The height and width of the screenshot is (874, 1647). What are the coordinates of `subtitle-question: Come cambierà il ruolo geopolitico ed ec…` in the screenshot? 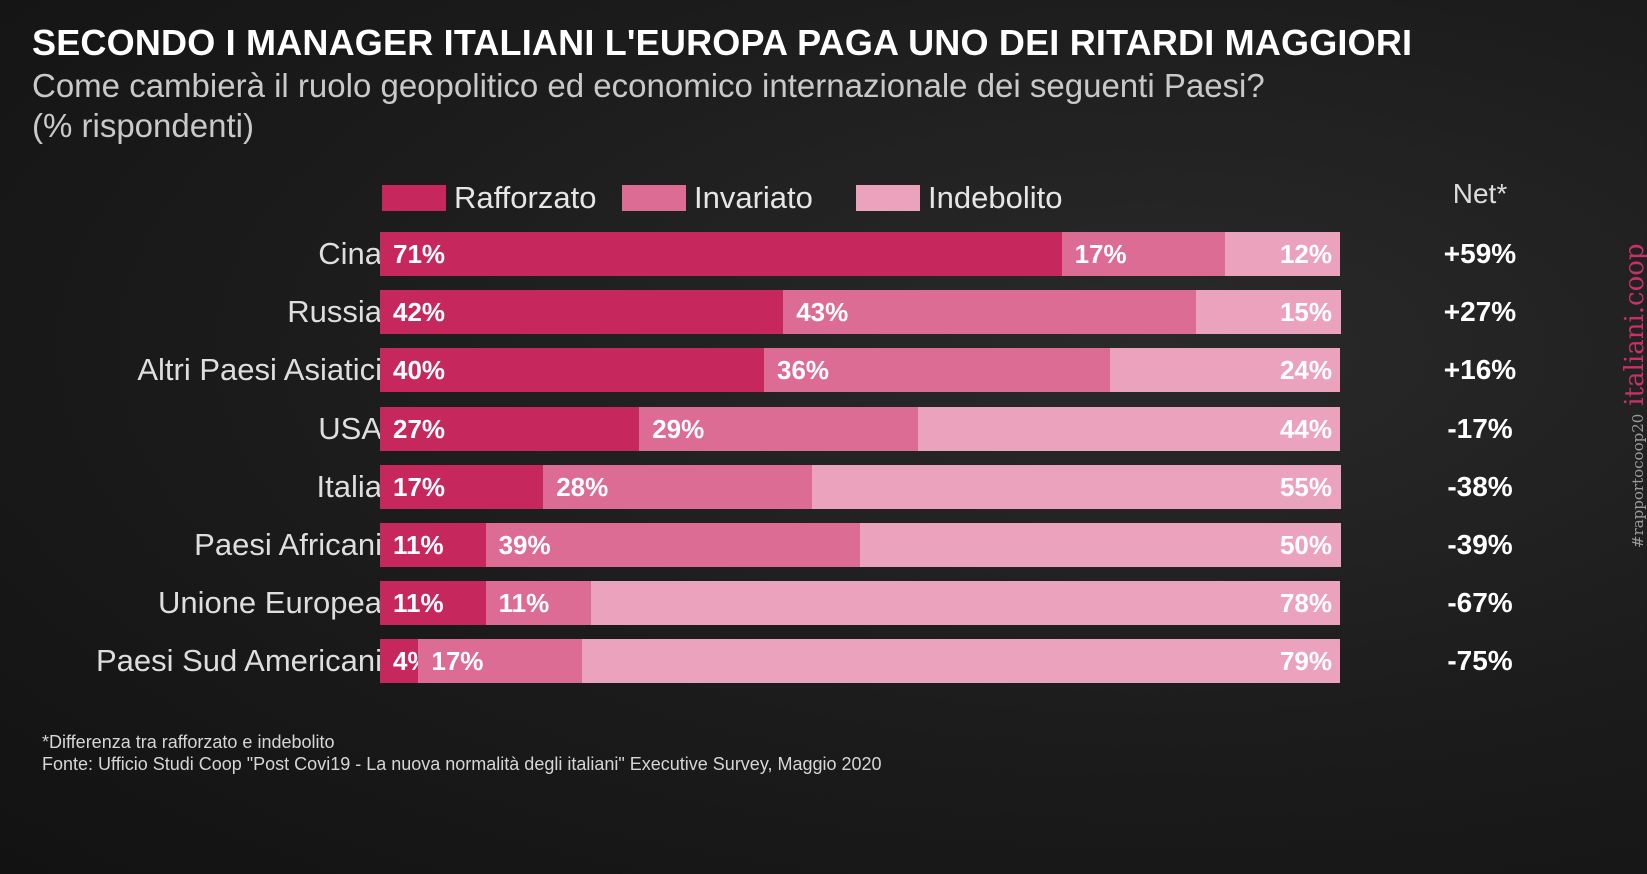 It's located at (648, 85).